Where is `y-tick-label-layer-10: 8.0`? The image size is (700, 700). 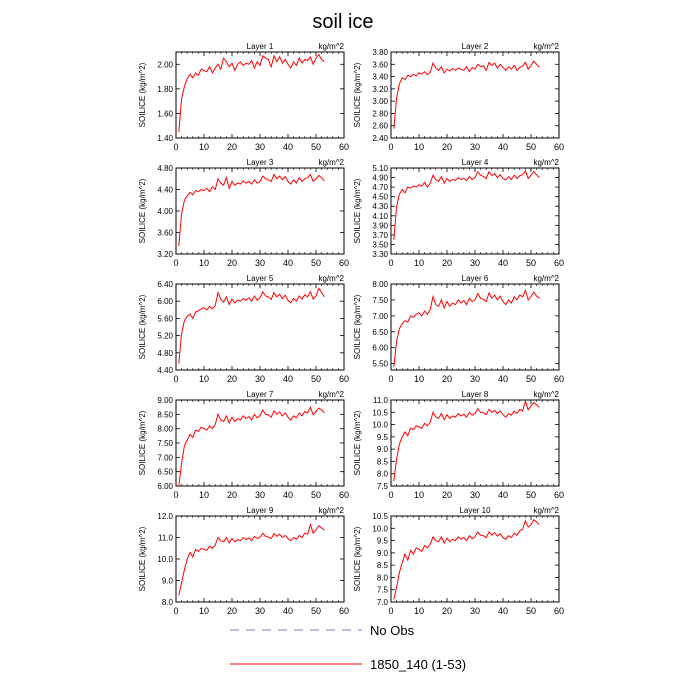 y-tick-label-layer-10: 8.0 is located at coordinates (383, 577).